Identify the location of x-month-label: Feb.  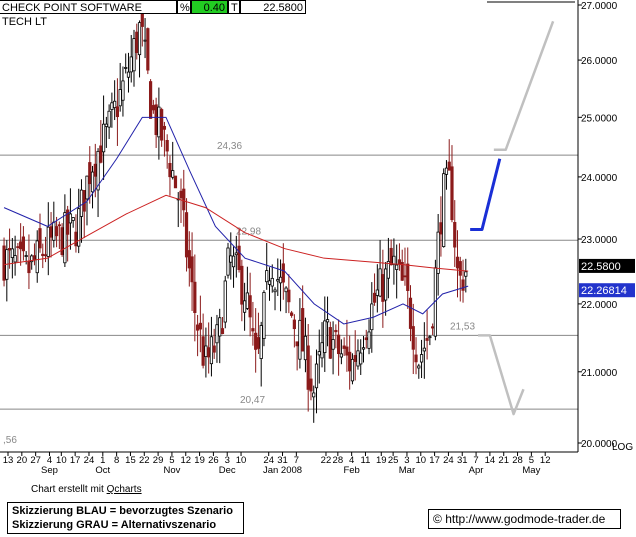
(351, 470).